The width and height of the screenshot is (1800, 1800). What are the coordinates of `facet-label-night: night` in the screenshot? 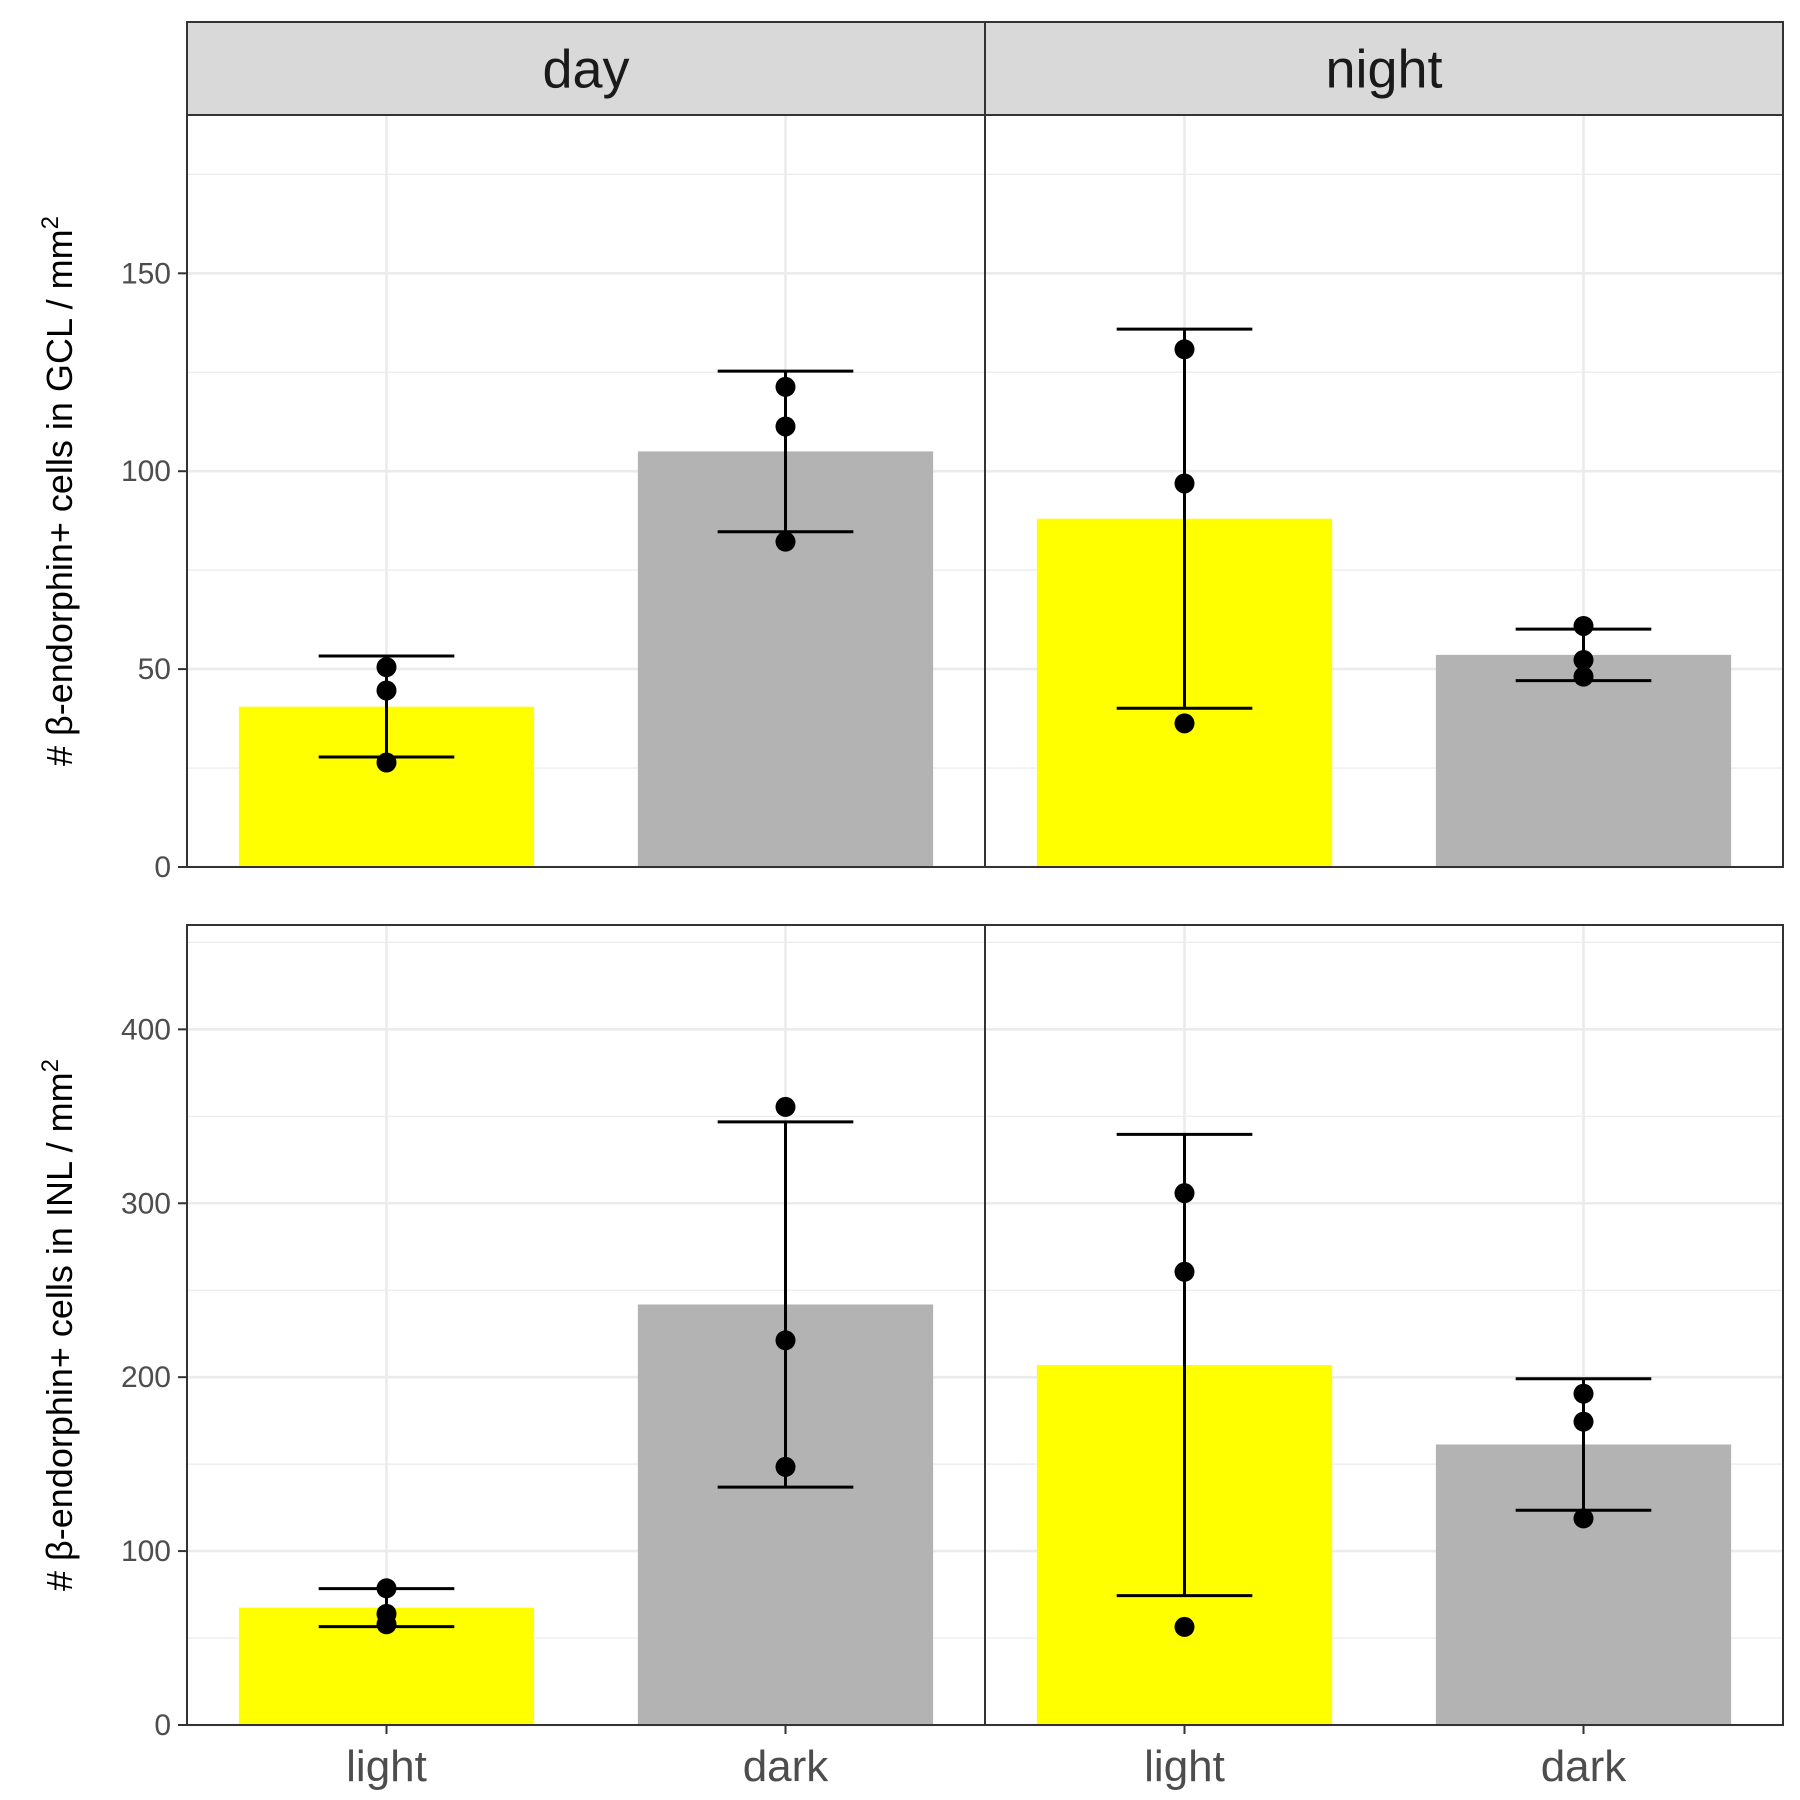 It's located at (1383, 70).